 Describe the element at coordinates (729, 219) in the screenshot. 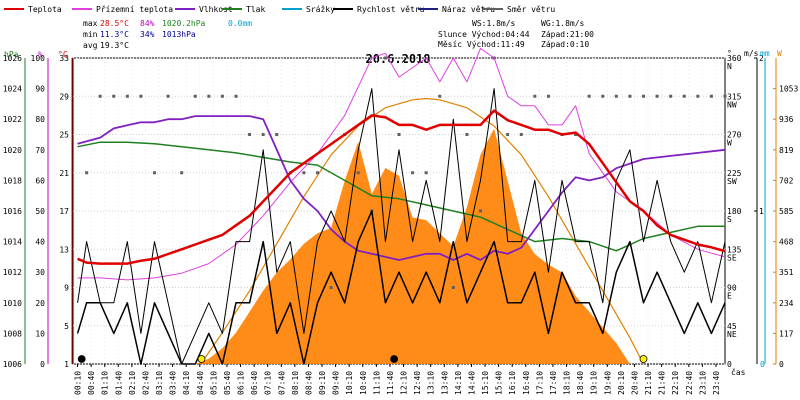

I see `dir-tick-label: S` at that location.